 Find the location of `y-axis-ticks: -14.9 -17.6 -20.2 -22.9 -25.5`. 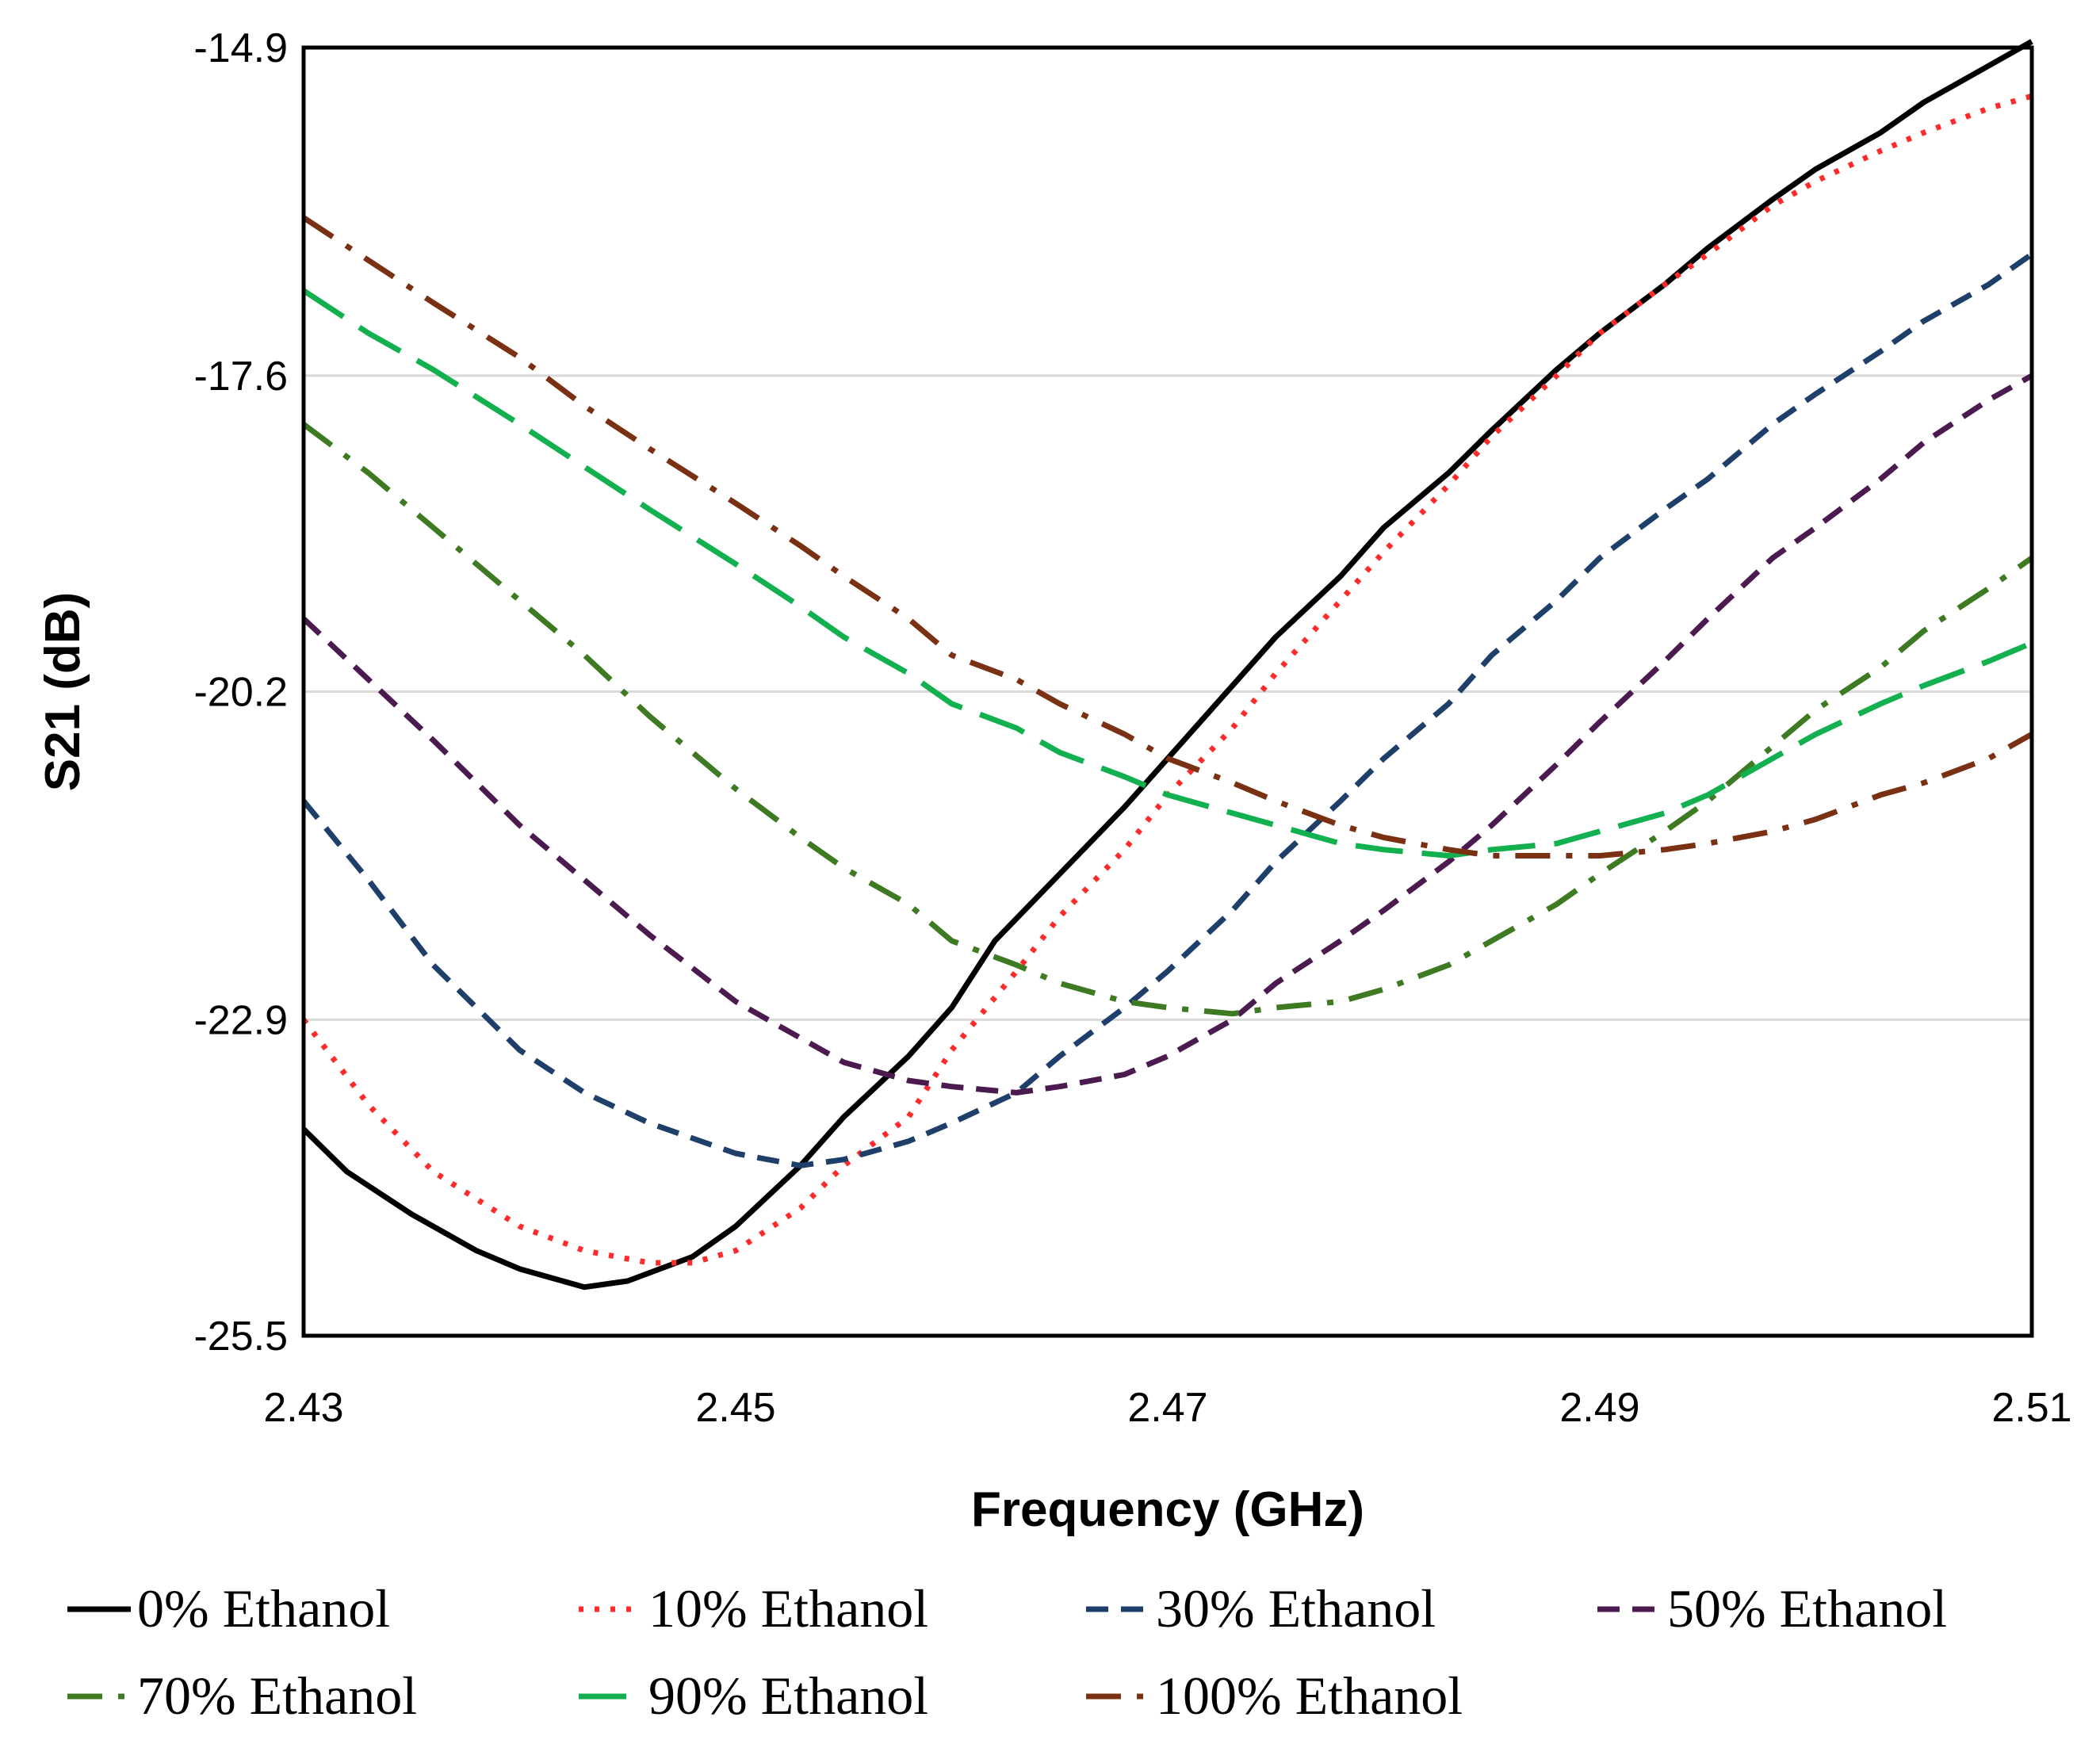

y-axis-ticks: -14.9 -17.6 -20.2 -22.9 -25.5 is located at coordinates (240, 692).